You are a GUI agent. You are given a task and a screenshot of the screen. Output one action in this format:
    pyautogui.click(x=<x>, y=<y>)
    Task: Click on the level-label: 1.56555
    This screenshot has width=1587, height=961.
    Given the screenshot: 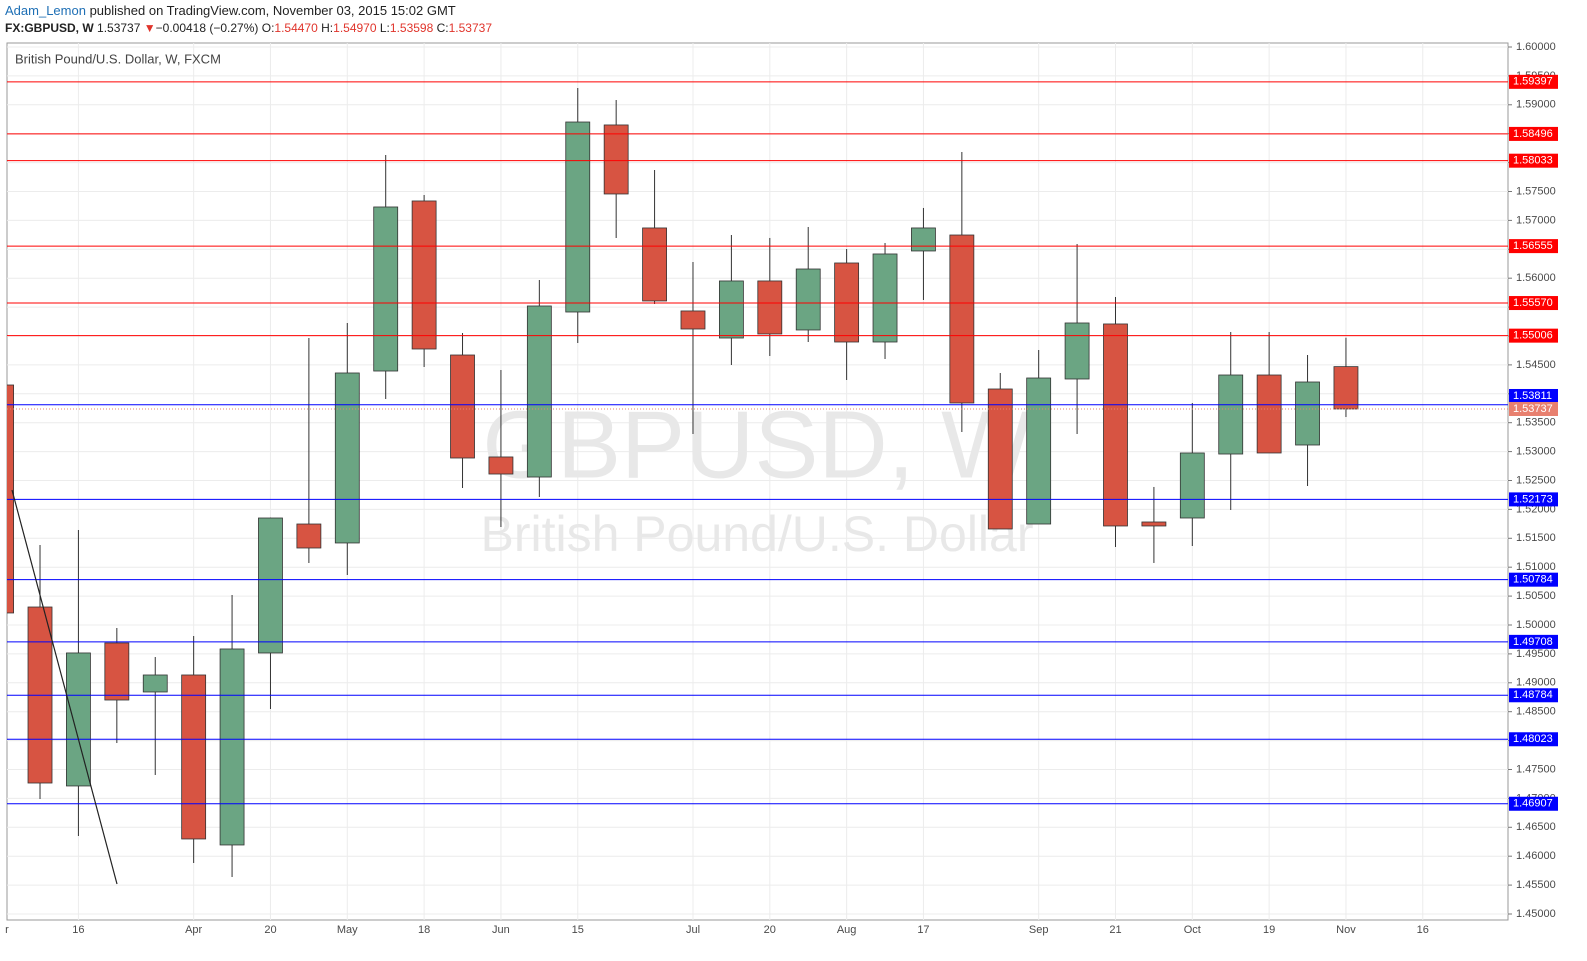 What is the action you would take?
    pyautogui.click(x=1533, y=246)
    